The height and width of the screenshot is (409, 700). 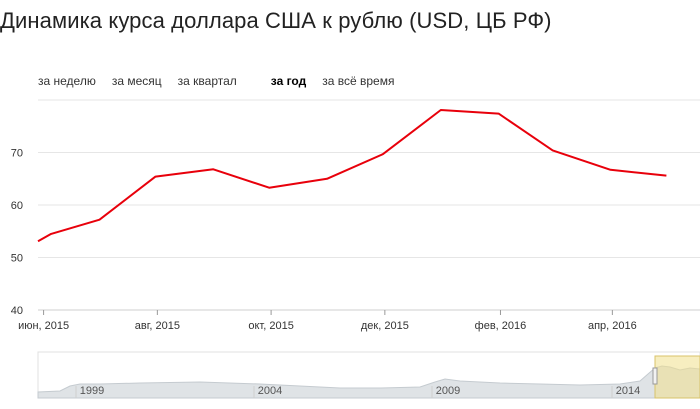 What do you see at coordinates (157, 326) in the screenshot?
I see `x-tick-label: авг, 2015` at bounding box center [157, 326].